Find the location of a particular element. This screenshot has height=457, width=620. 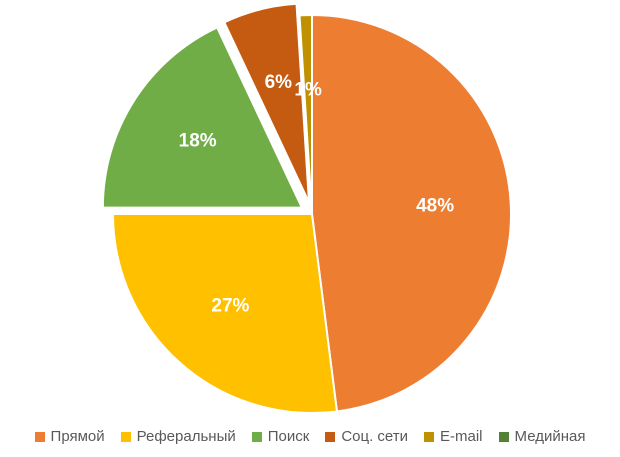

slice-label-search: 18% is located at coordinates (198, 140).